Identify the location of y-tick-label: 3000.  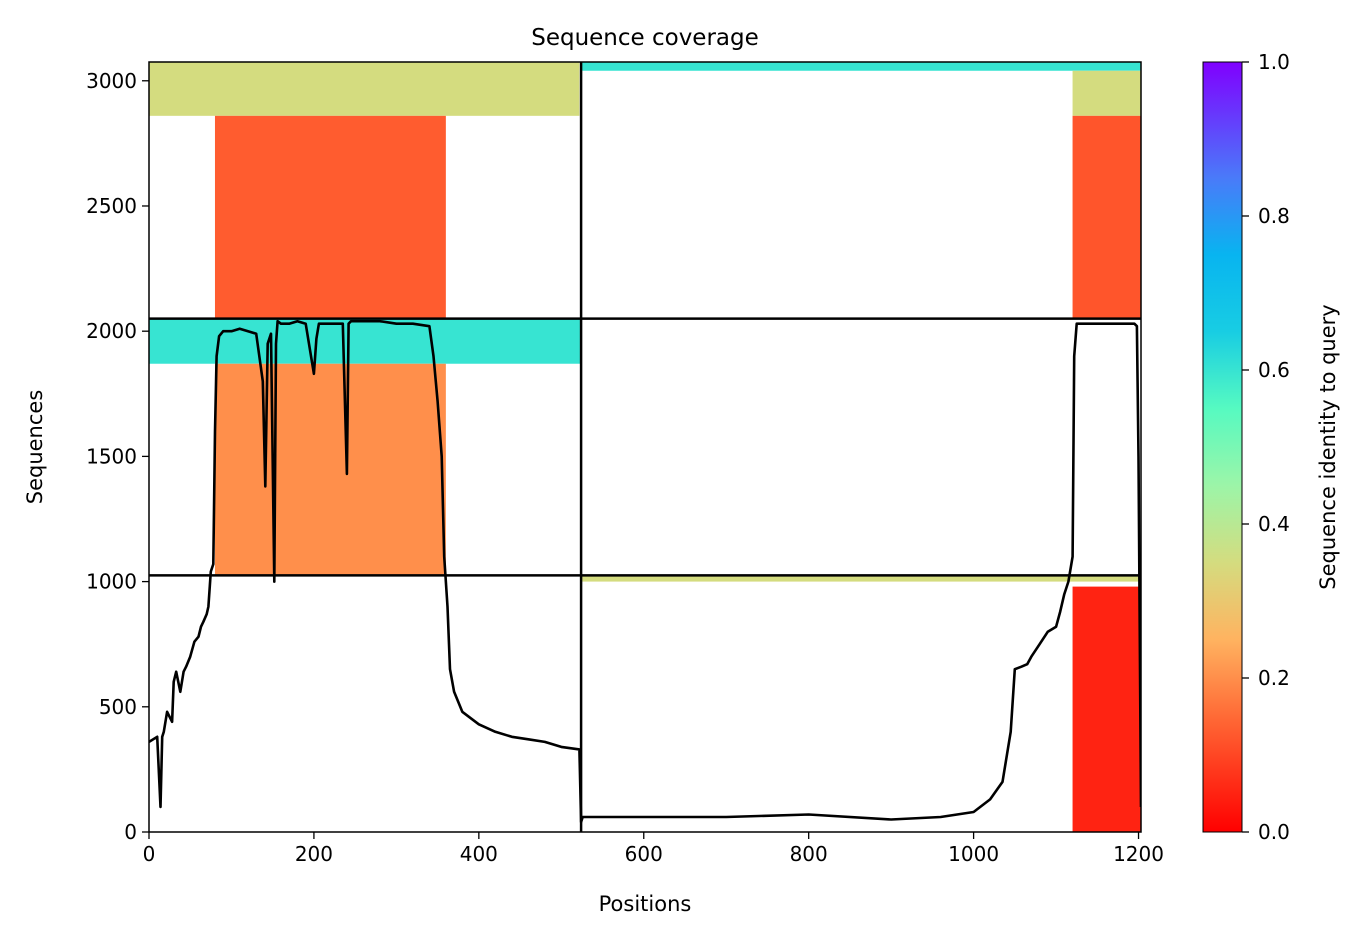
(111, 81).